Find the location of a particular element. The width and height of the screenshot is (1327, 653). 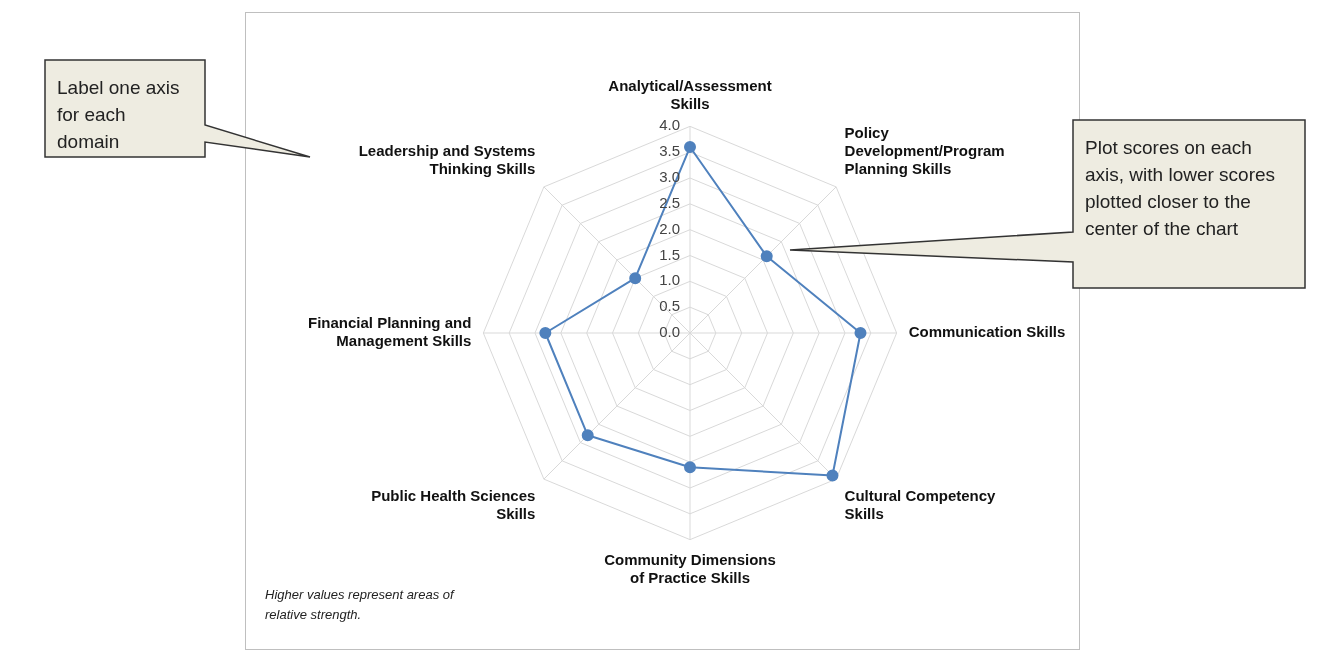

y-tick-label: 1.5 is located at coordinates (669, 254).